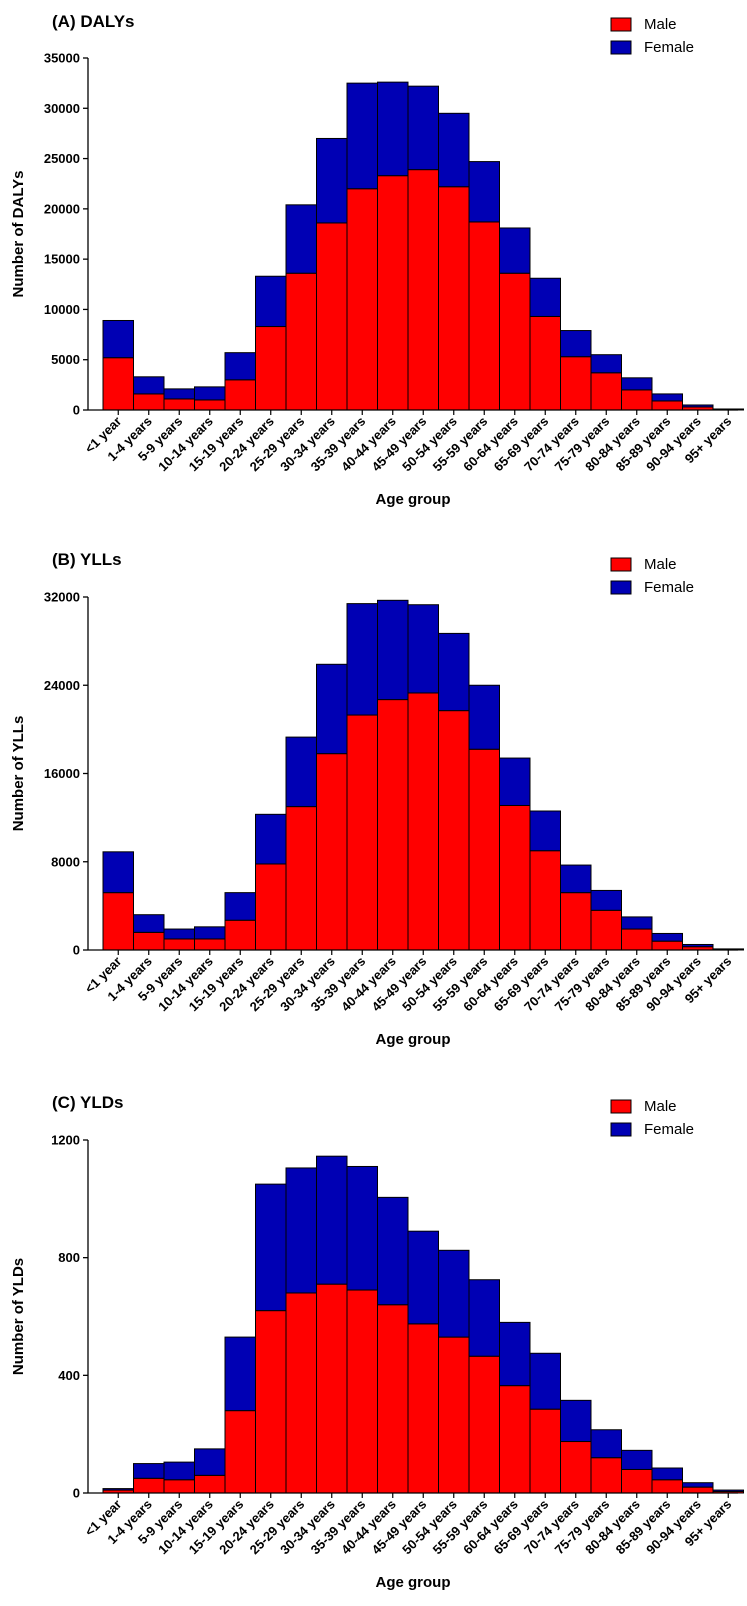  What do you see at coordinates (87, 1102) in the screenshot?
I see `chart-title: (C) YLDs` at bounding box center [87, 1102].